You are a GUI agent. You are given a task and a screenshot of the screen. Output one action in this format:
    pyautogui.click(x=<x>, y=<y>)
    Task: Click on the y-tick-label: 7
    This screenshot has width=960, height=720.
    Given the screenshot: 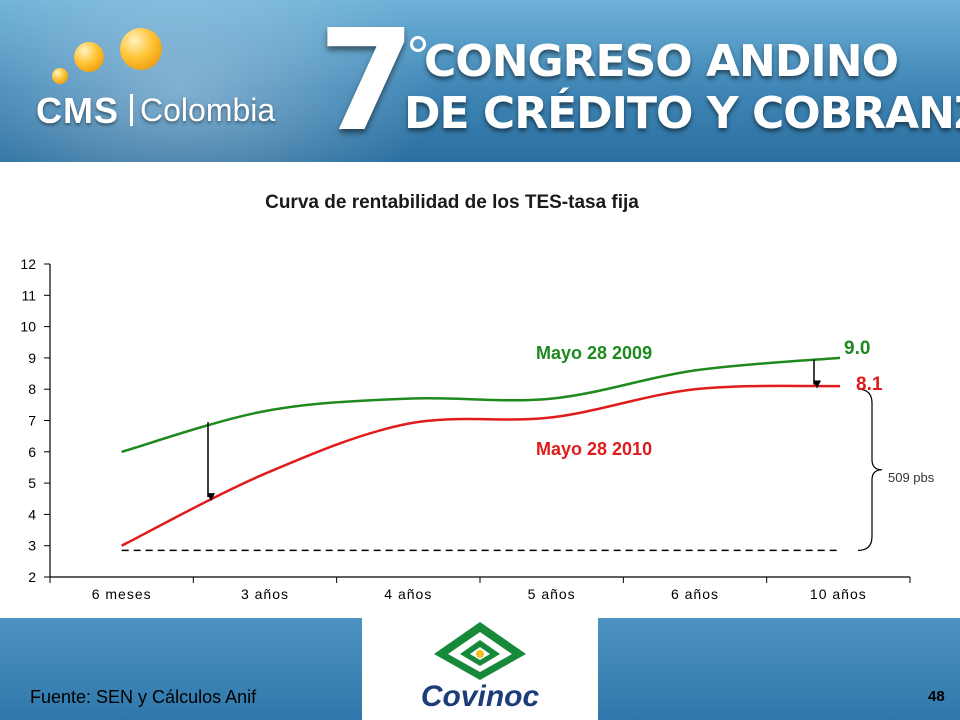 What is the action you would take?
    pyautogui.click(x=32, y=421)
    